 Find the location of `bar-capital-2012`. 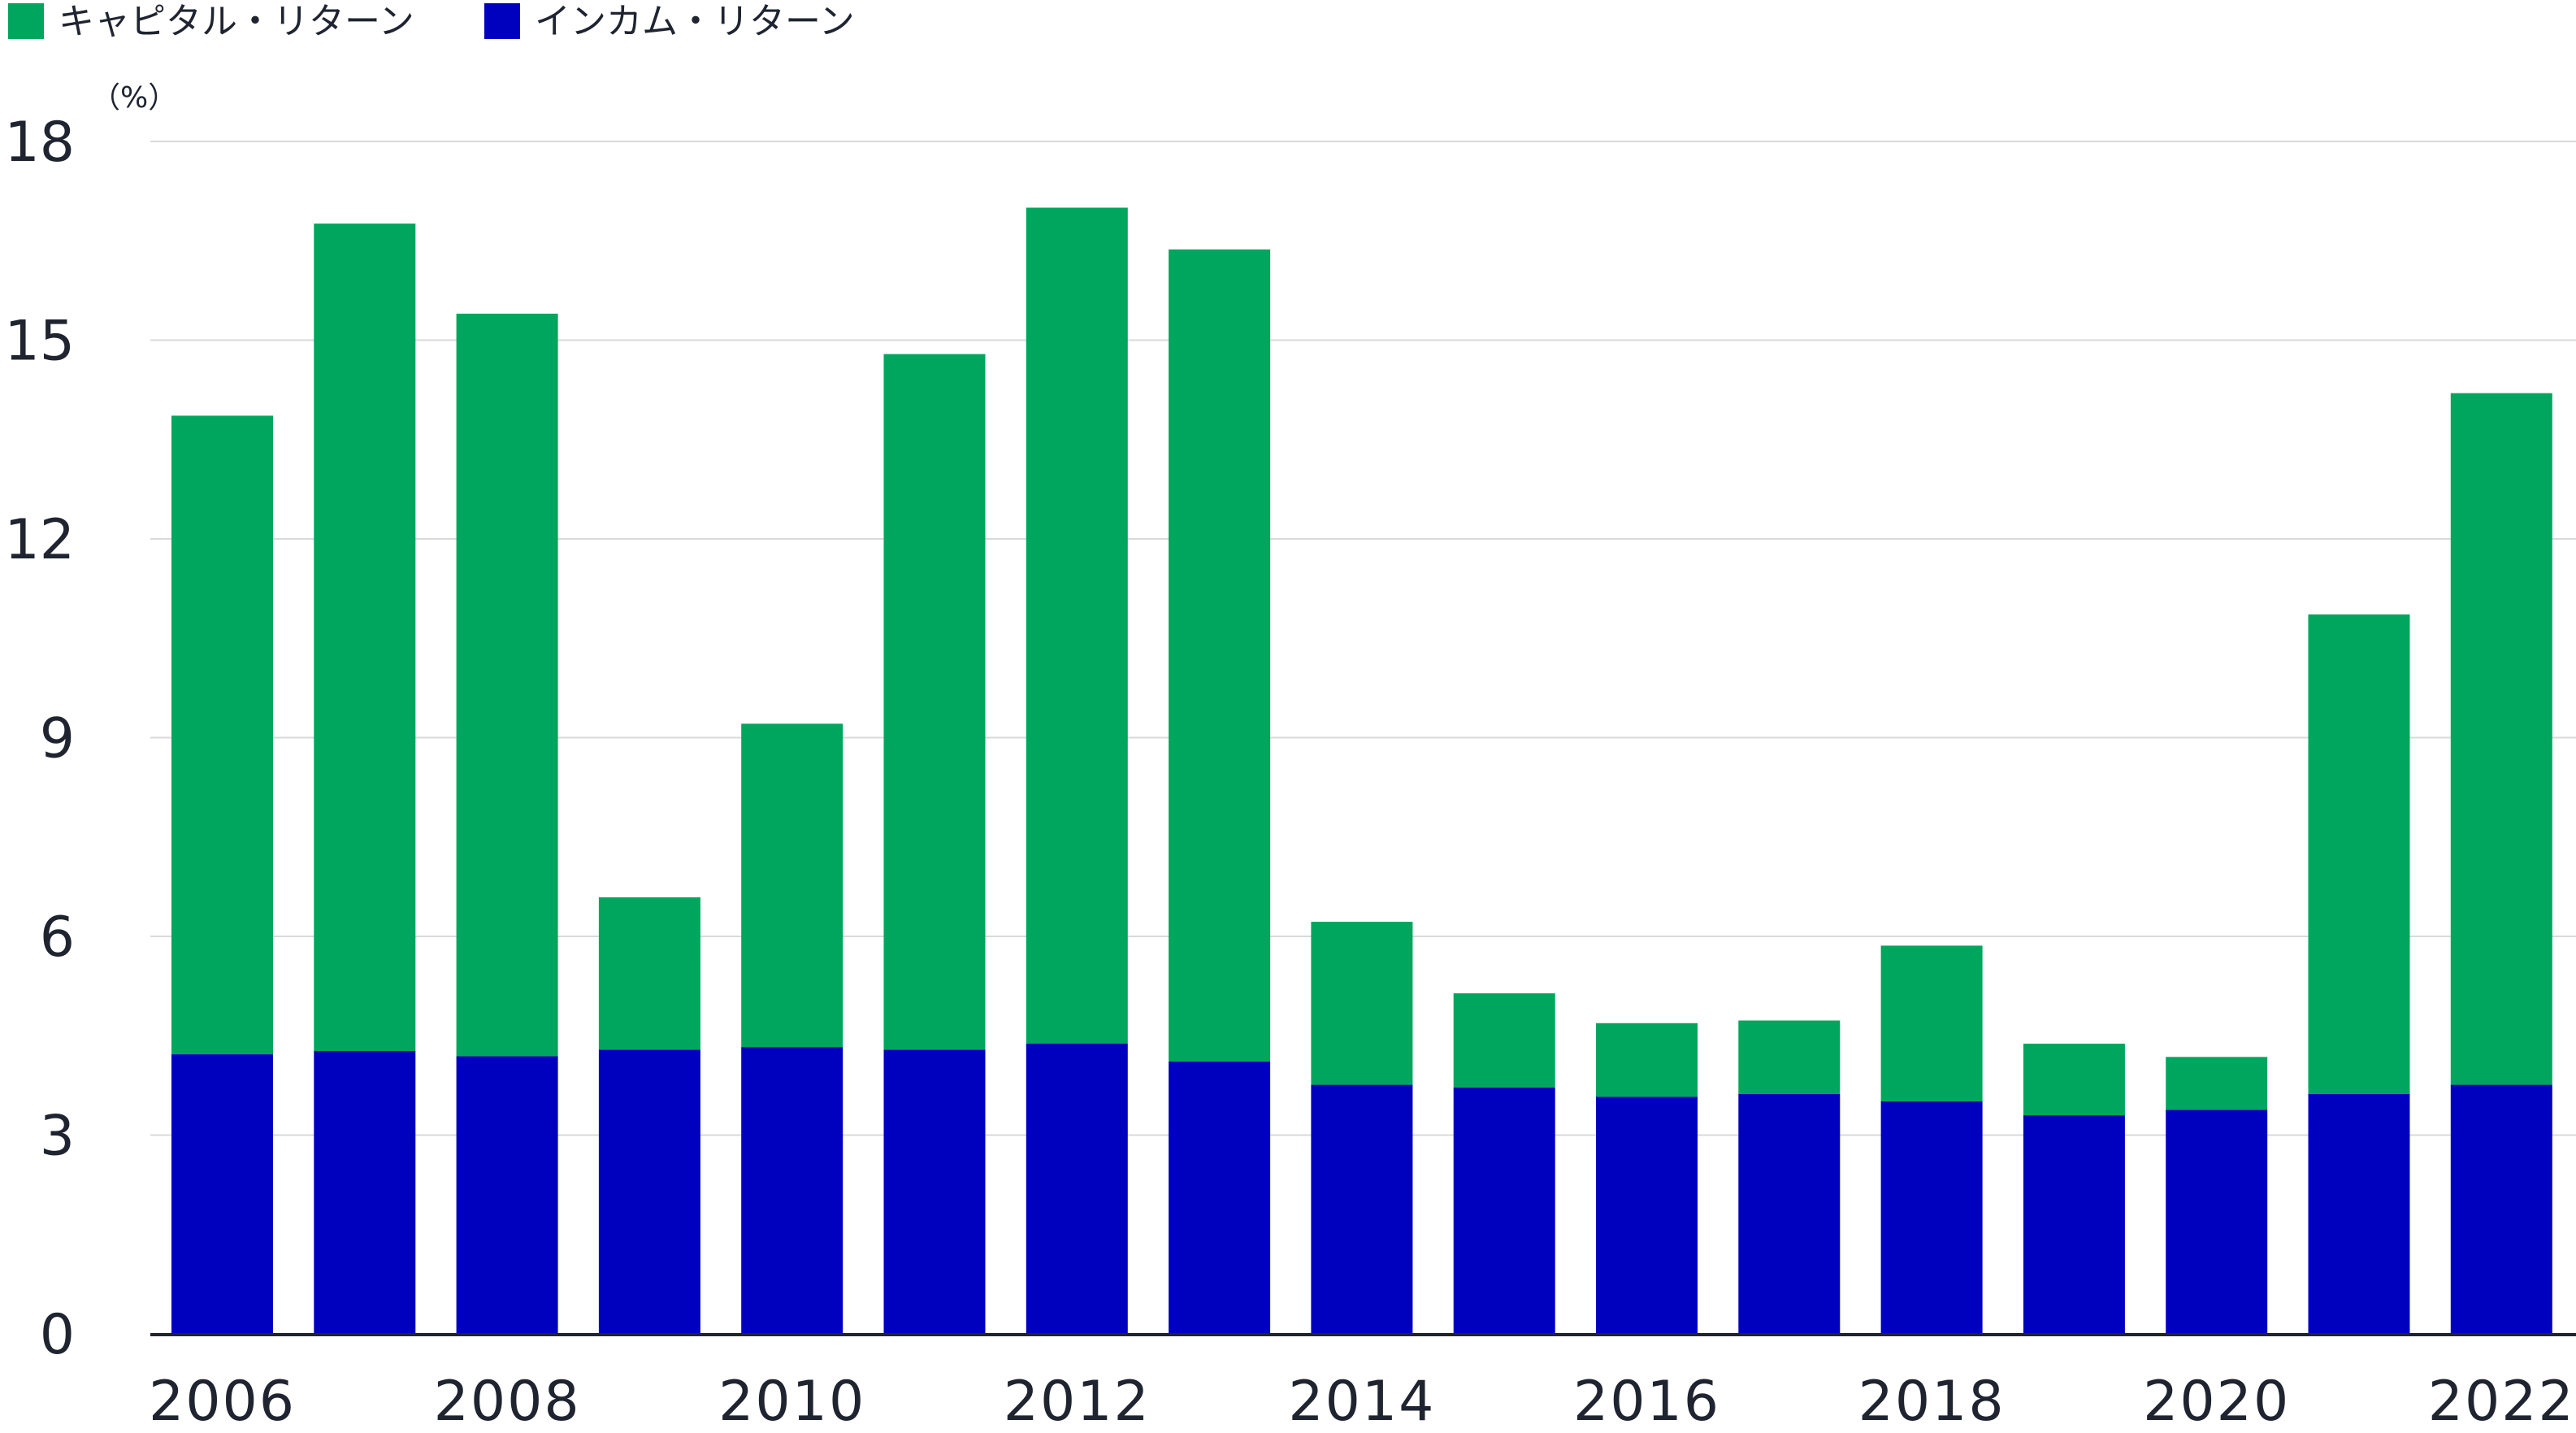

bar-capital-2012 is located at coordinates (1077, 625).